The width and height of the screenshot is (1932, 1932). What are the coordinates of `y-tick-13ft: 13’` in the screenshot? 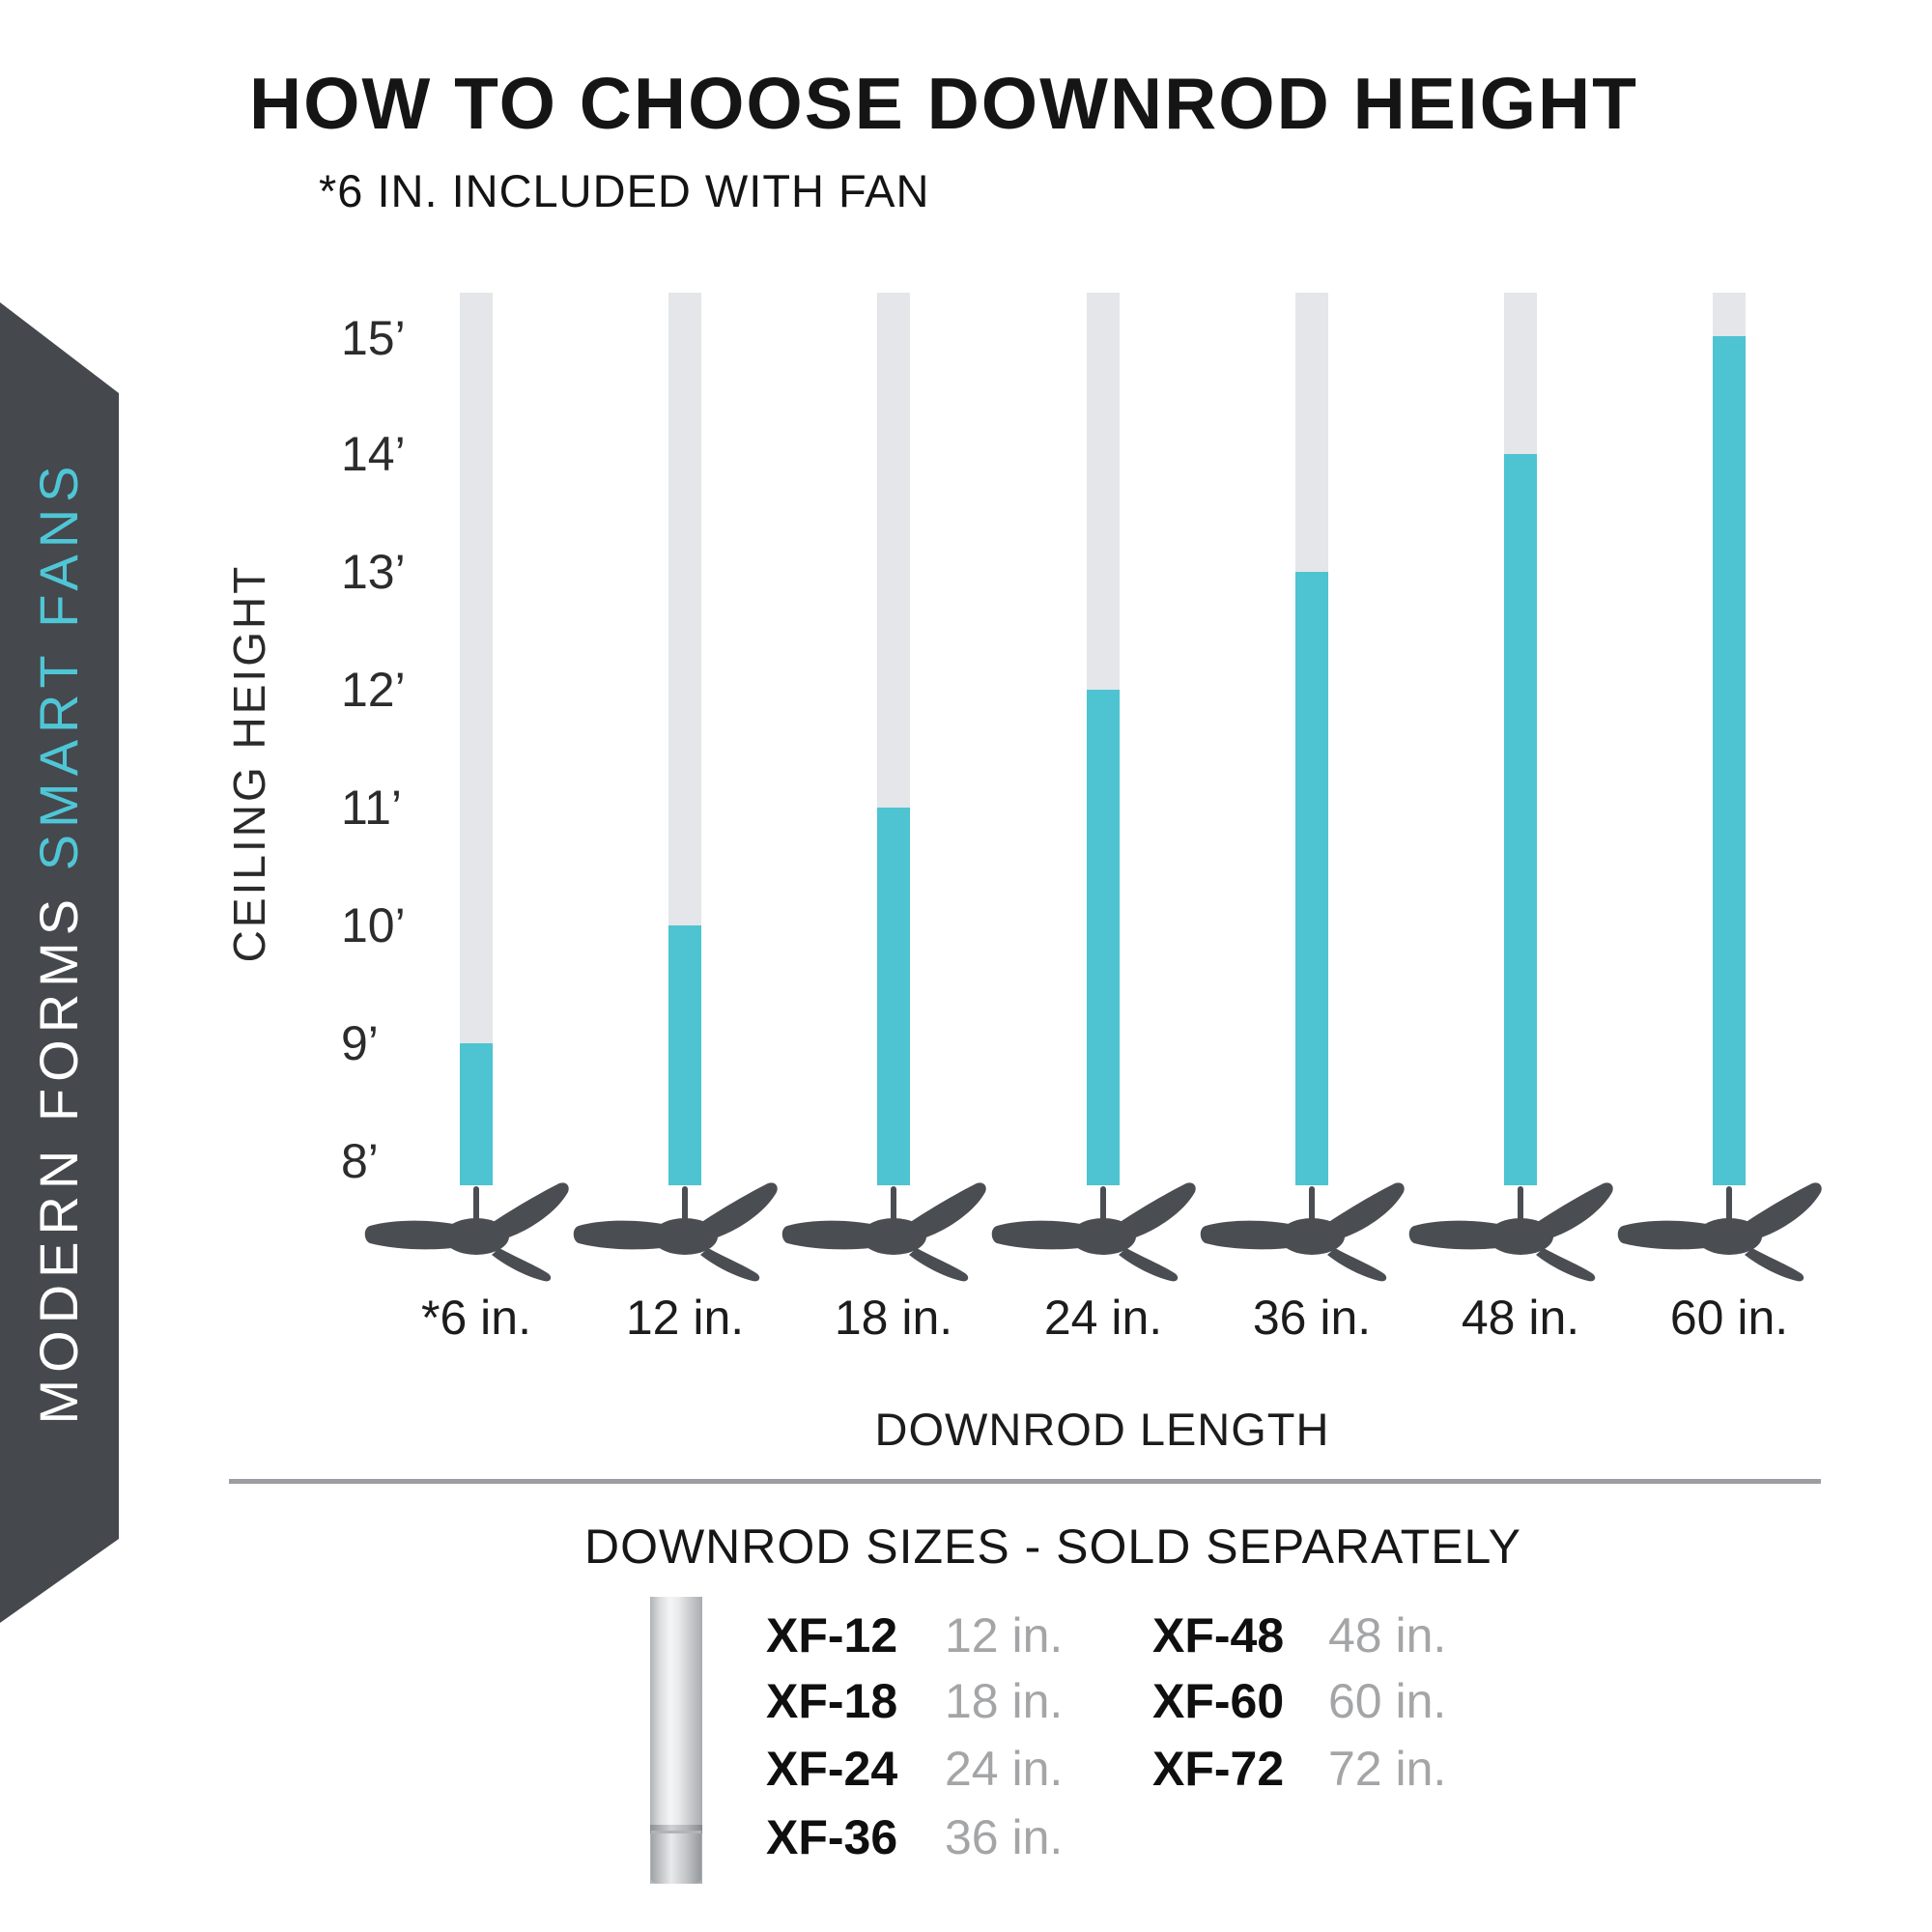 It's located at (373, 572).